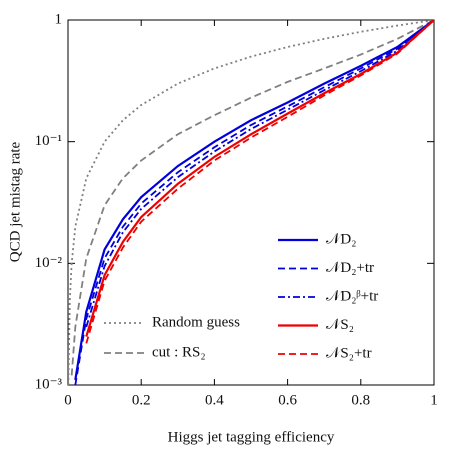 The image size is (457, 457). What do you see at coordinates (360, 400) in the screenshot?
I see `x-tick-label: 0.8` at bounding box center [360, 400].